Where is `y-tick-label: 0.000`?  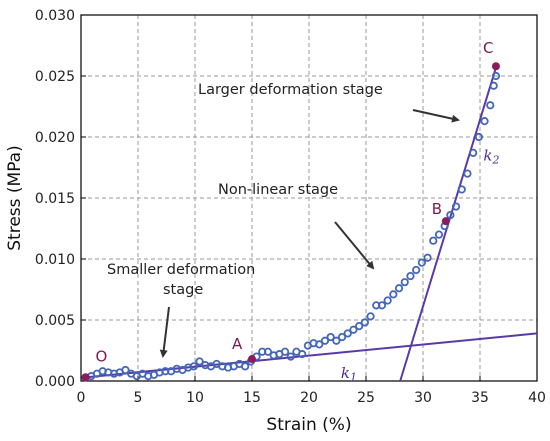 y-tick-label: 0.000 is located at coordinates (55, 382).